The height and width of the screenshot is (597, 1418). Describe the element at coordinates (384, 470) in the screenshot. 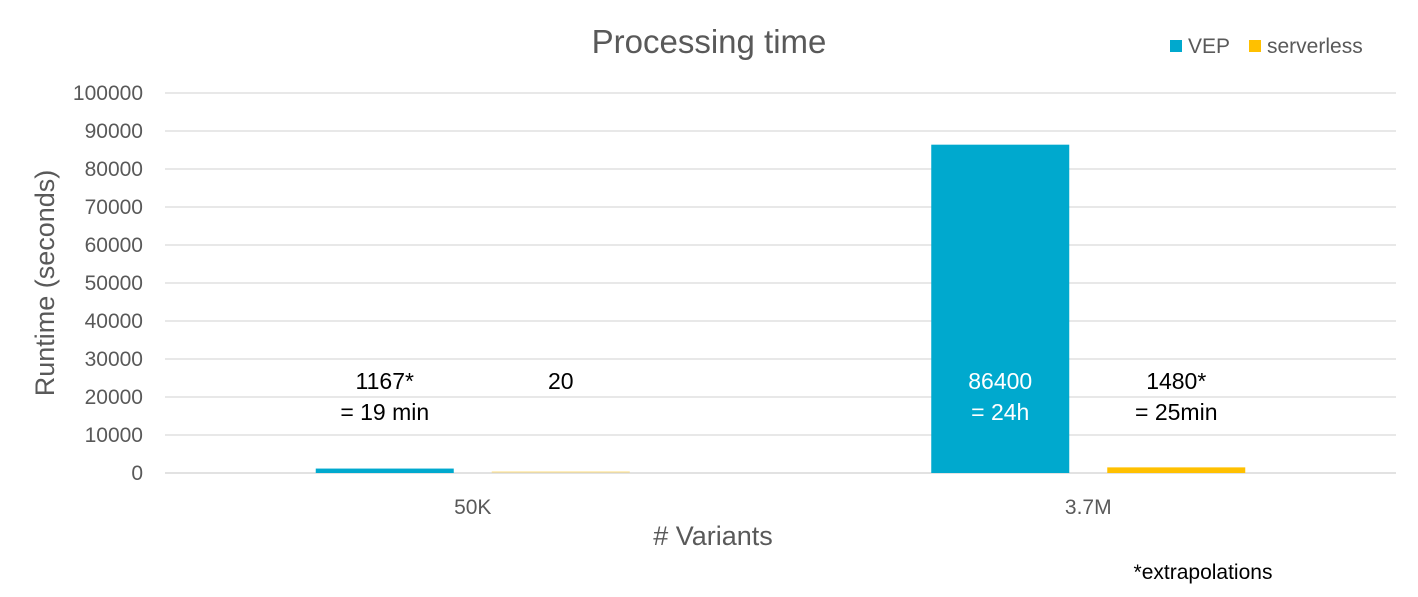

I see `bar-vep-50k` at that location.